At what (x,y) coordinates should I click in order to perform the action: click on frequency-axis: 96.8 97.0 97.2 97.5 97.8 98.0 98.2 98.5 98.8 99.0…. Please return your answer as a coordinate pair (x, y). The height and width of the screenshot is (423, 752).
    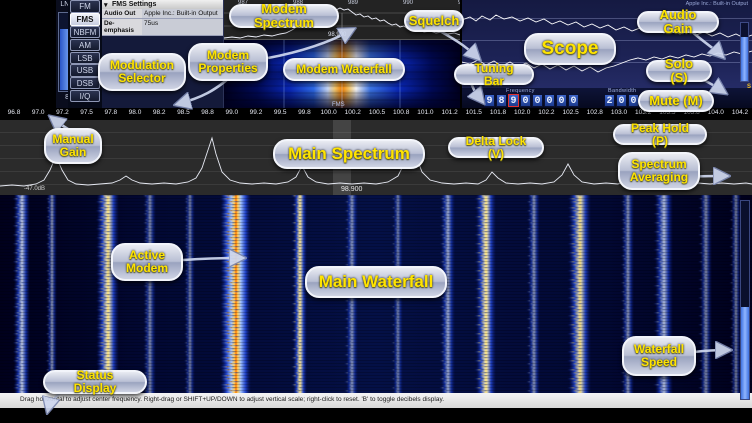
    Looking at the image, I should click on (376, 114).